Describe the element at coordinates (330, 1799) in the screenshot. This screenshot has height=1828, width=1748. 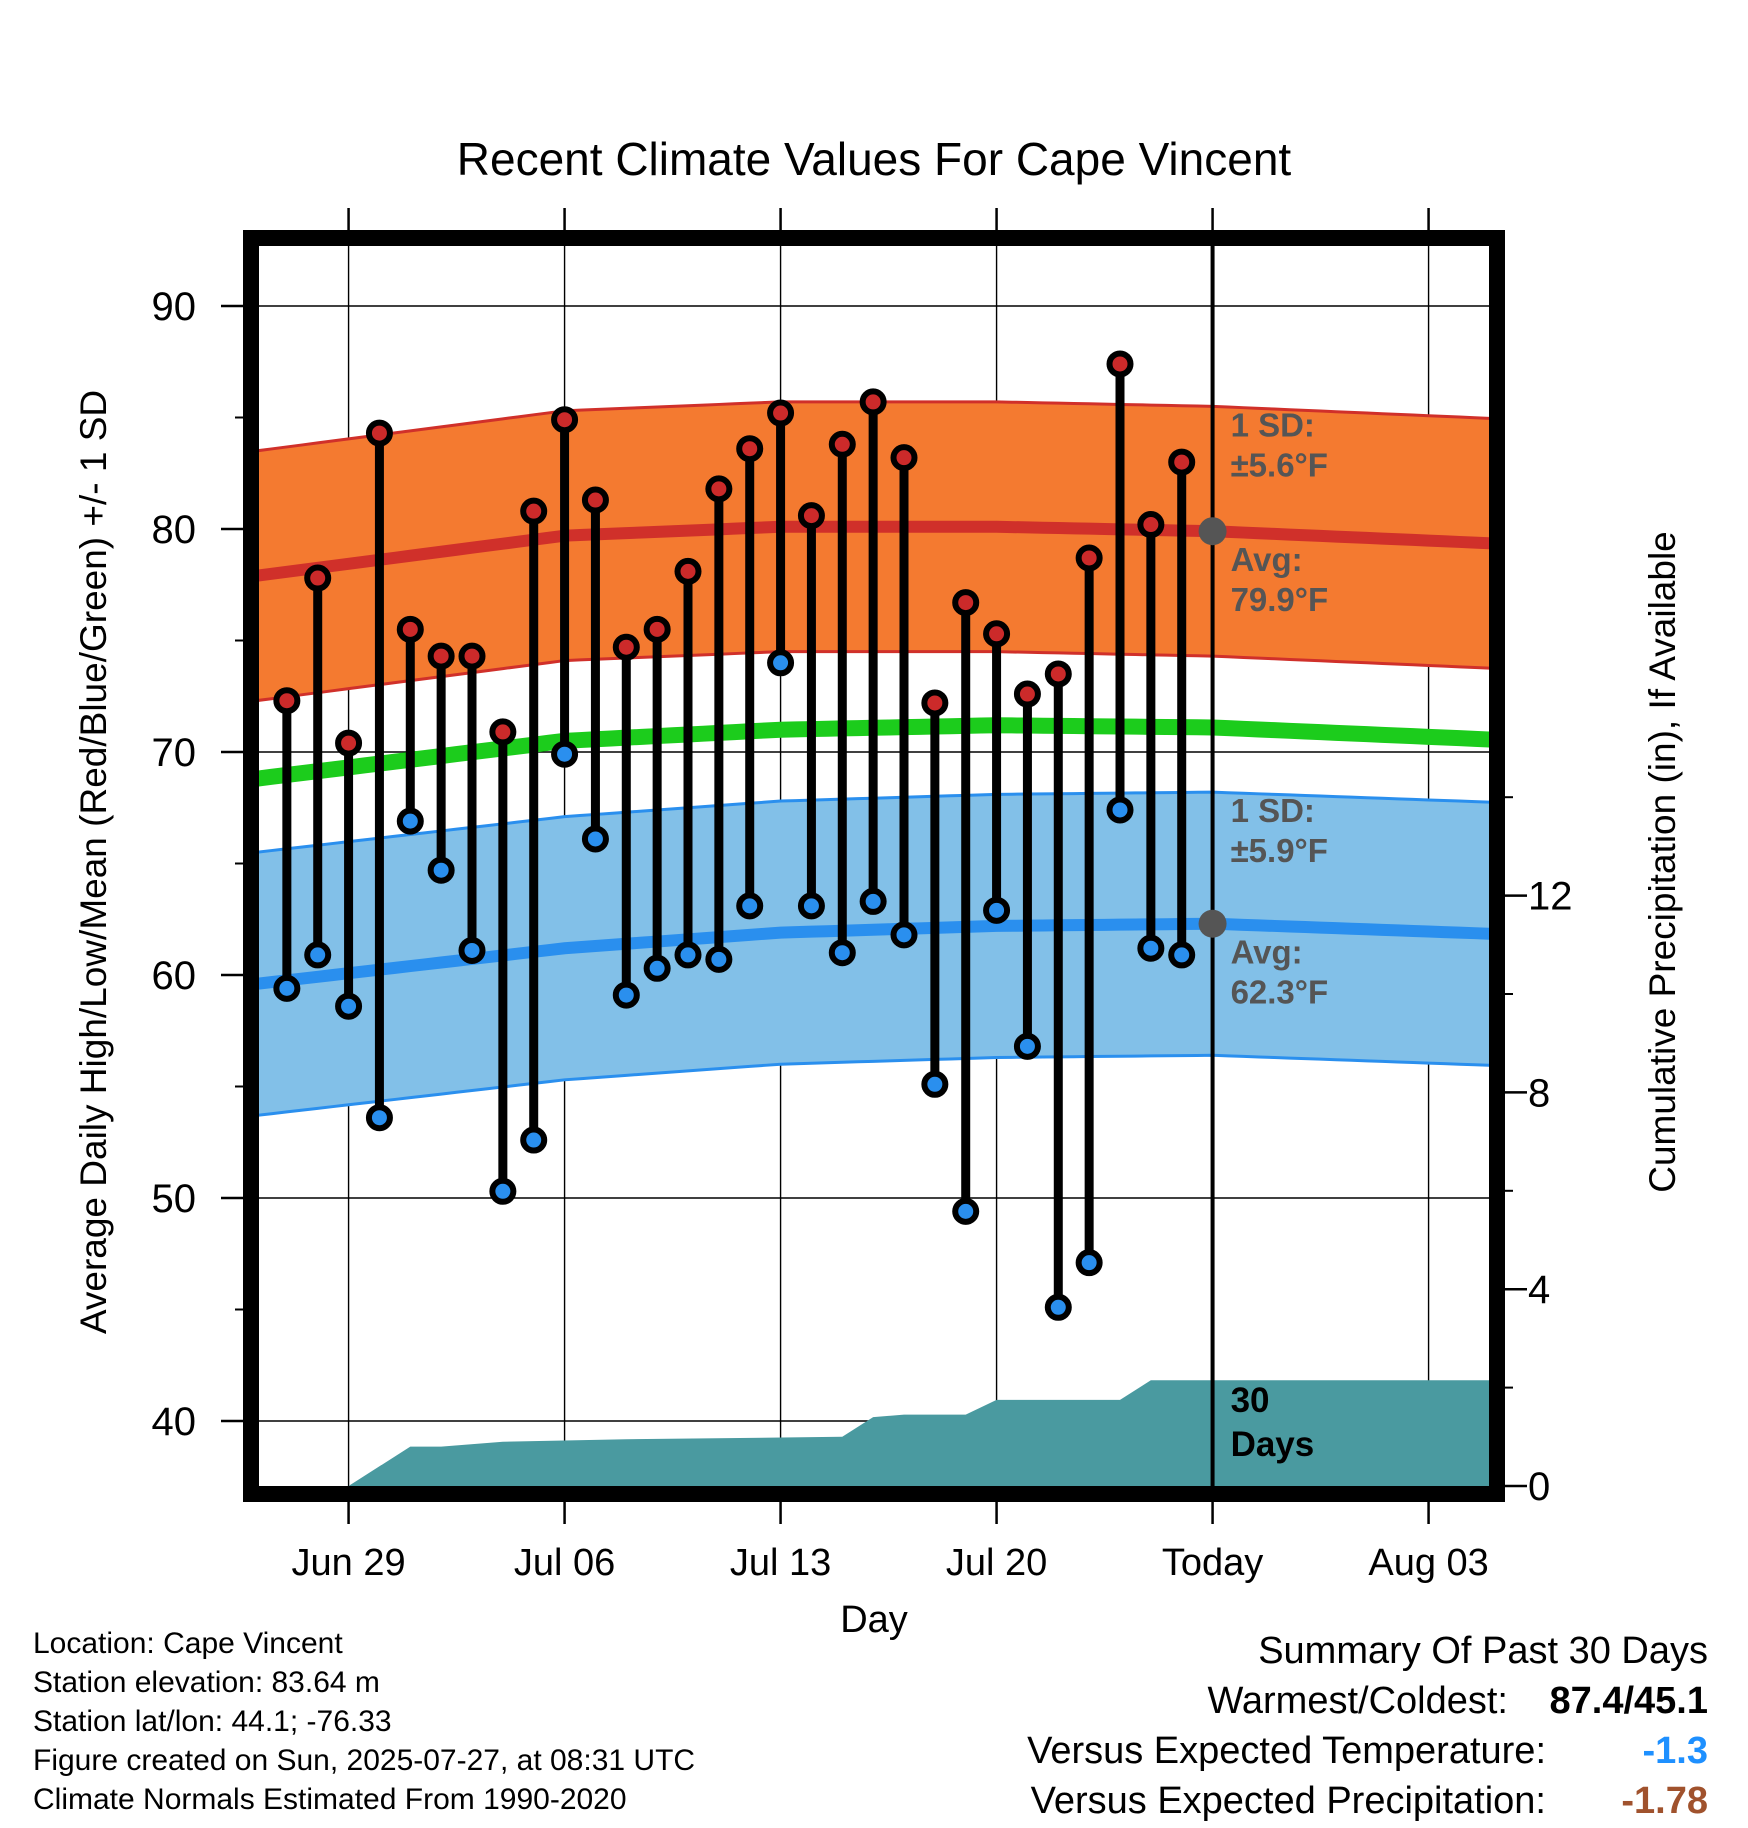
I see `normals-text: Climate Normals Estimated From 1990-2020` at that location.